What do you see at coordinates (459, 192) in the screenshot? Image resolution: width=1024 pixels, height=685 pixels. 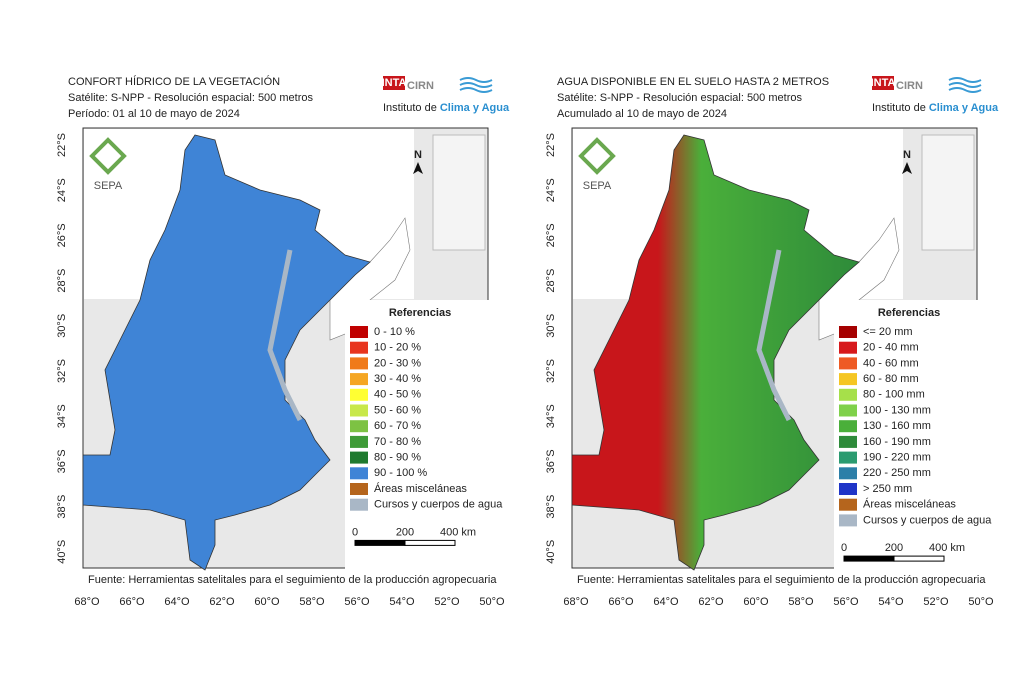 I see `inset-map` at bounding box center [459, 192].